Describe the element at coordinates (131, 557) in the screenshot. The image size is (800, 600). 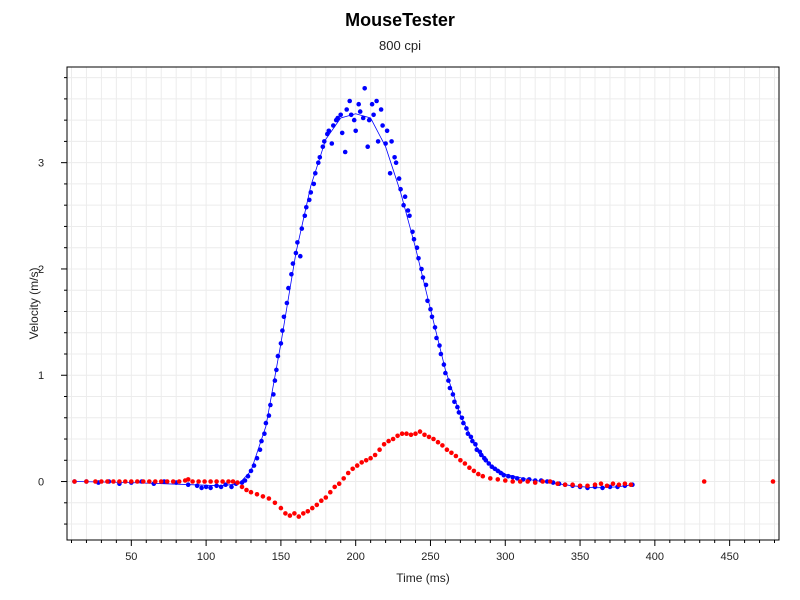
I see `x-tick-label: 50` at that location.